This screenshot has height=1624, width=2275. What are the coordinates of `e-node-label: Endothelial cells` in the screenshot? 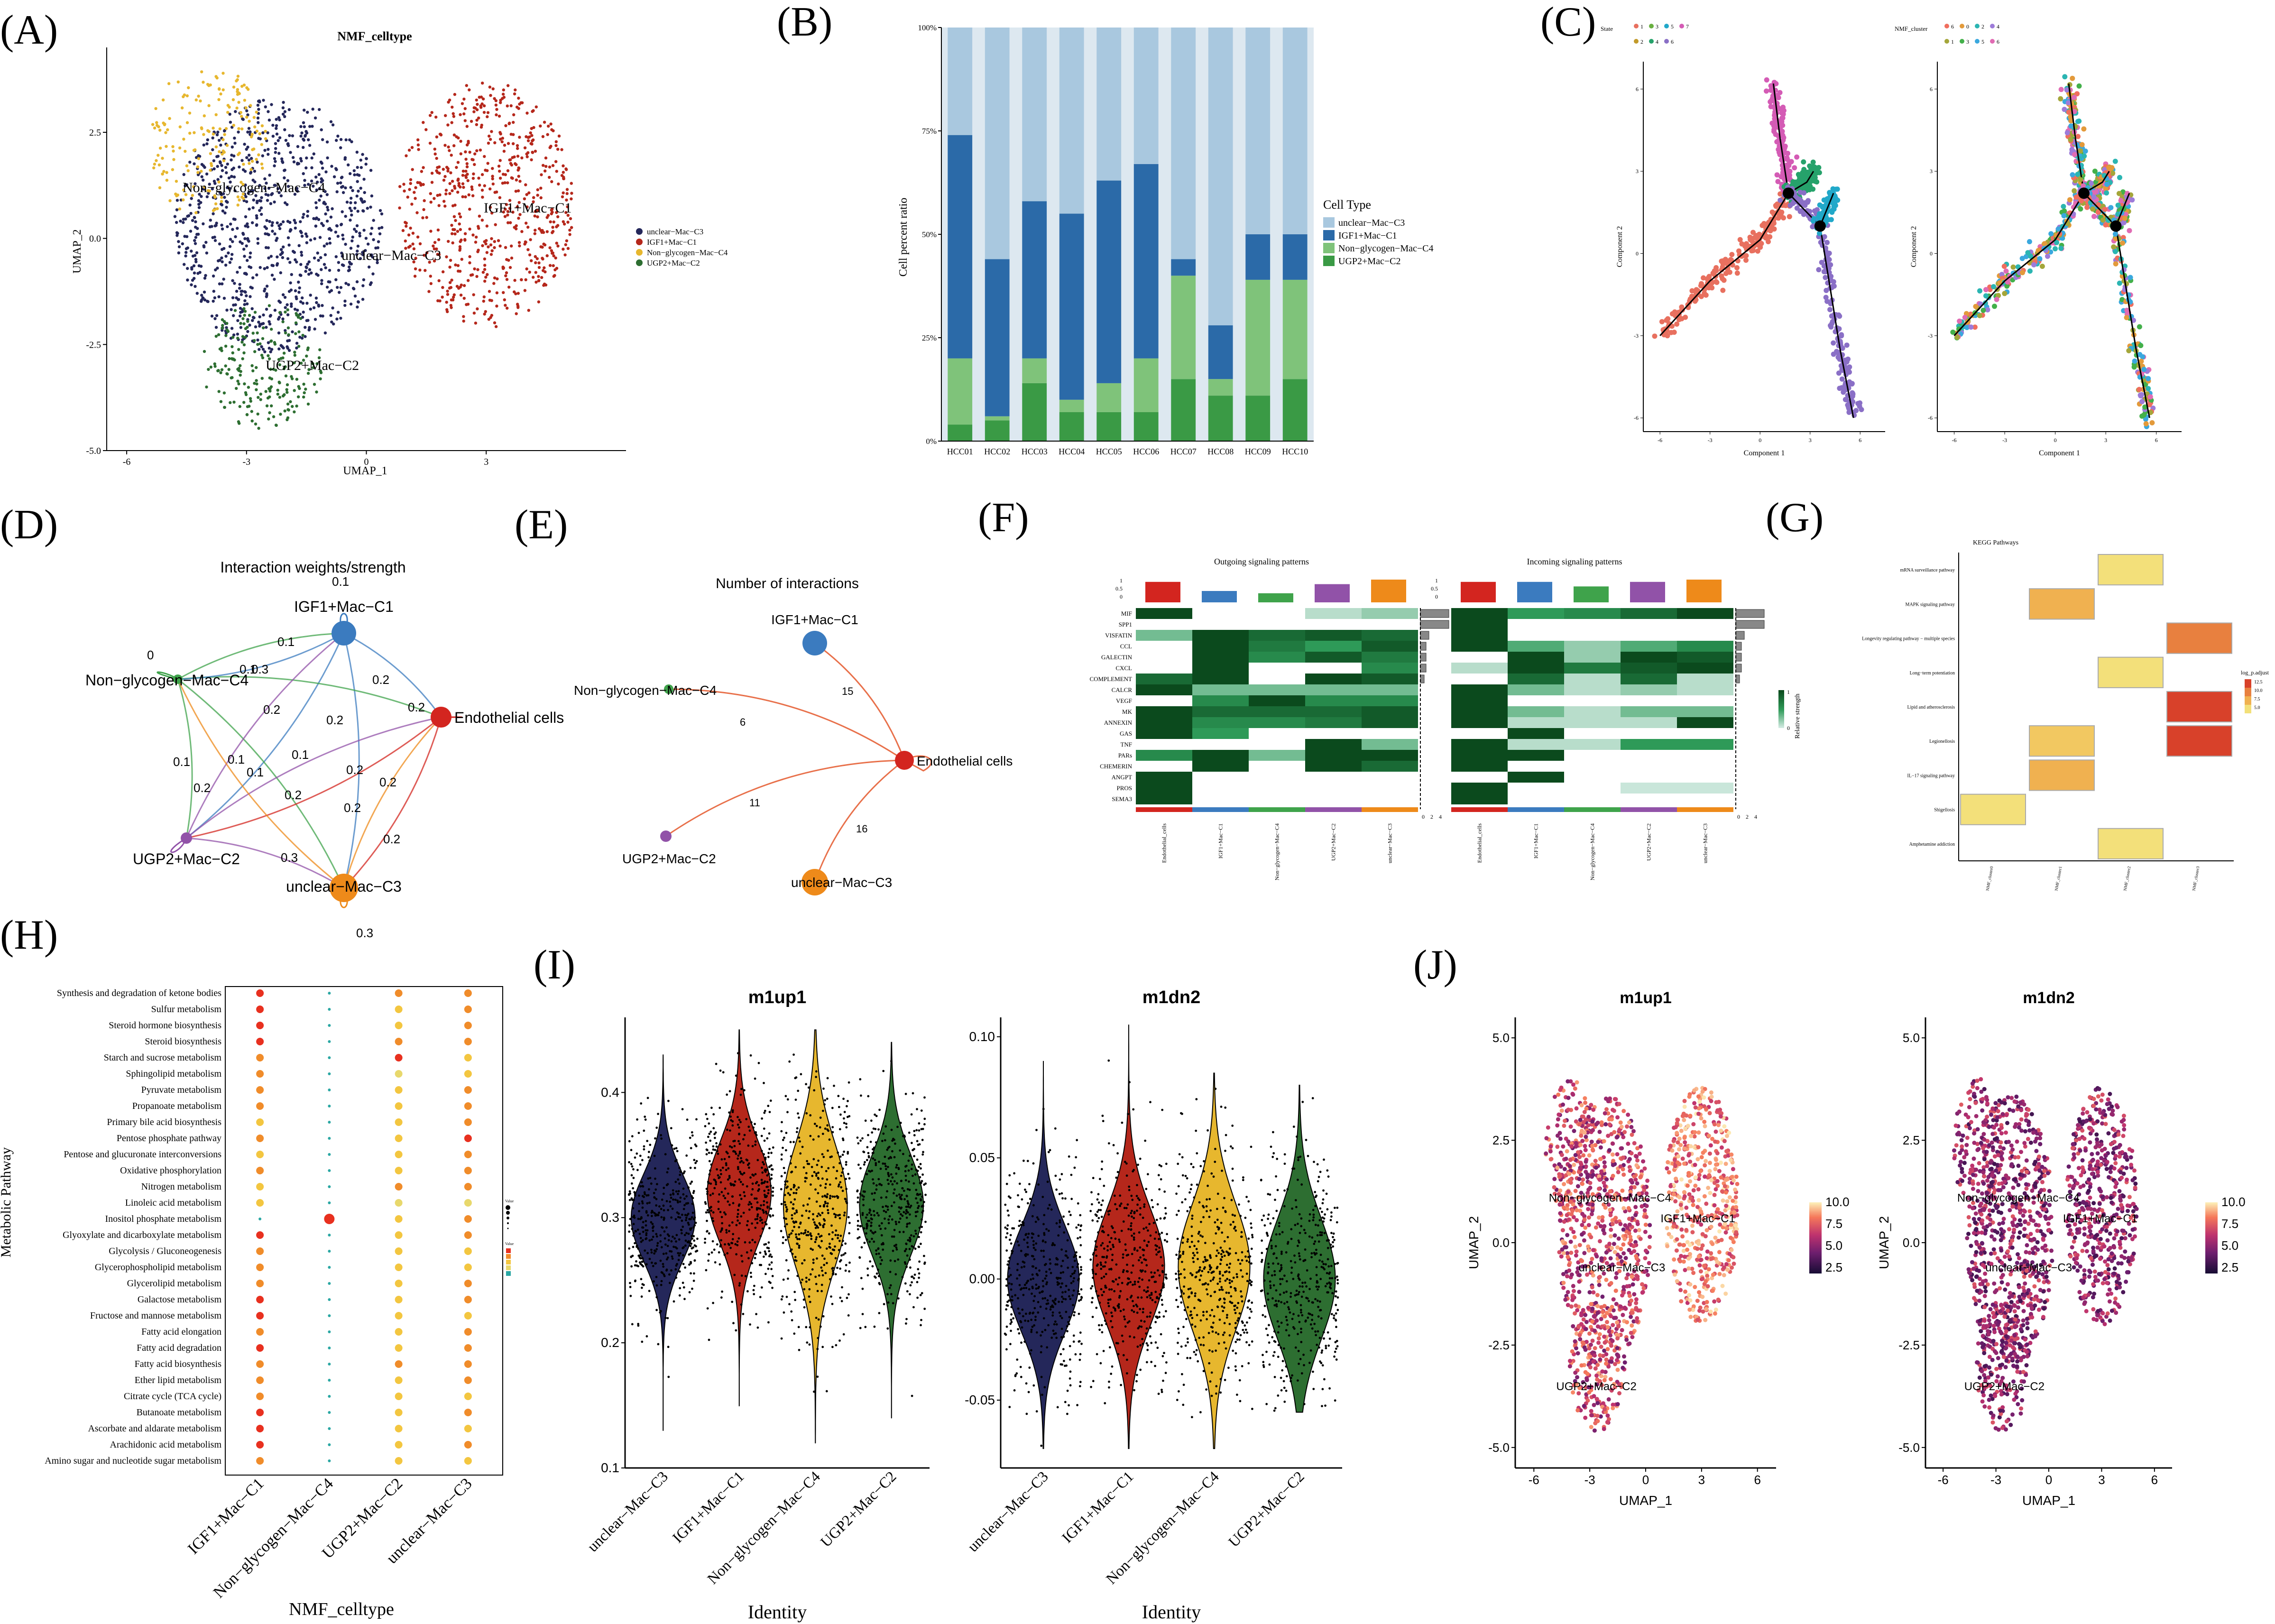 It's located at (965, 761).